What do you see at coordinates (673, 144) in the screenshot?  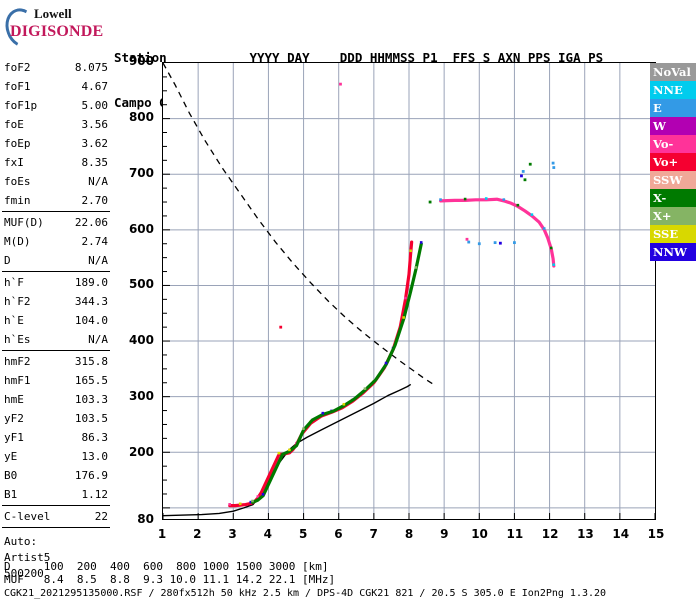 I see `legend-item-vo: Vo-` at bounding box center [673, 144].